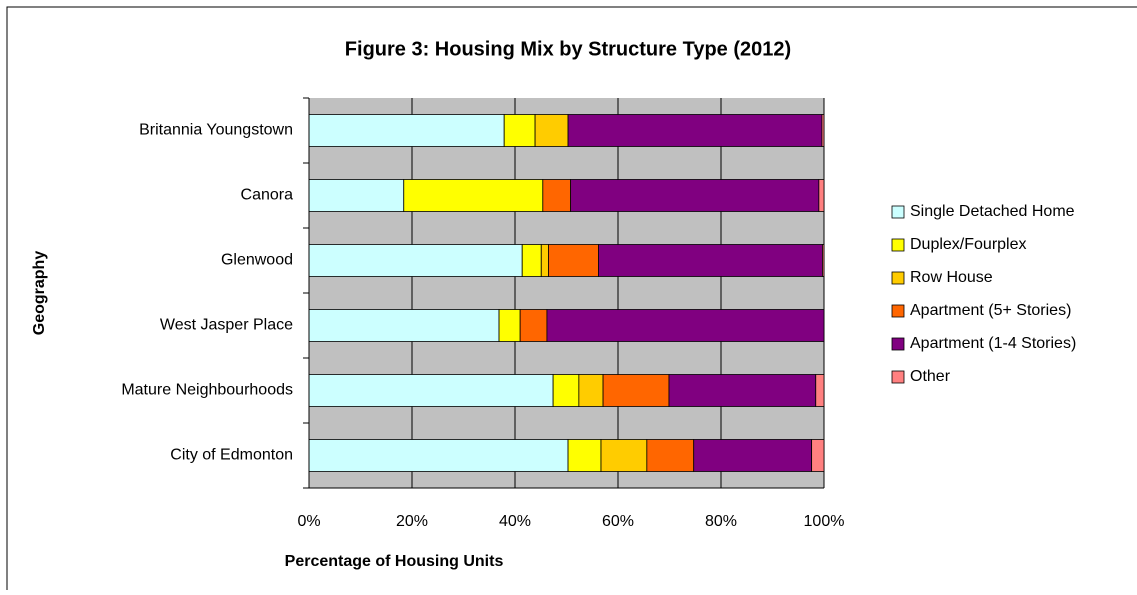 The image size is (1137, 595). Describe the element at coordinates (824, 521) in the screenshot. I see `x-tick-label: 100%` at that location.